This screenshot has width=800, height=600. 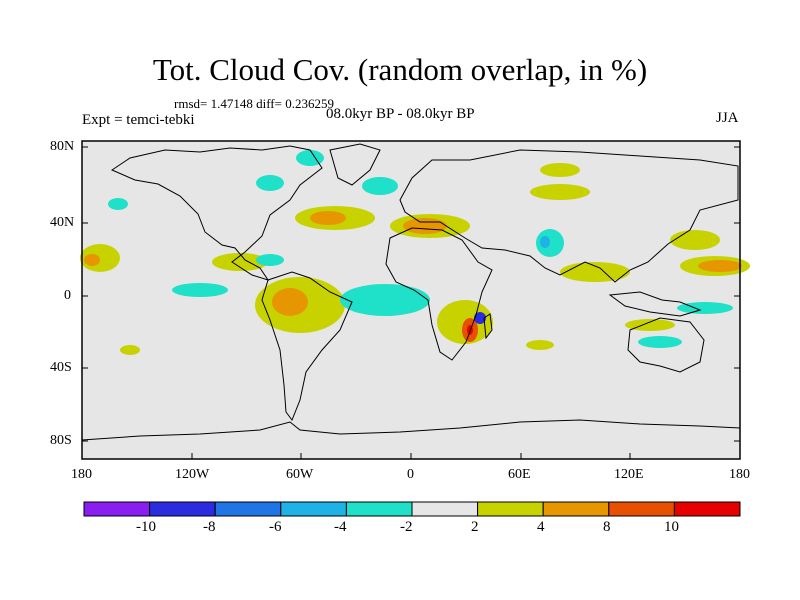 I want to click on colorbar-label: -4, so click(x=340, y=527).